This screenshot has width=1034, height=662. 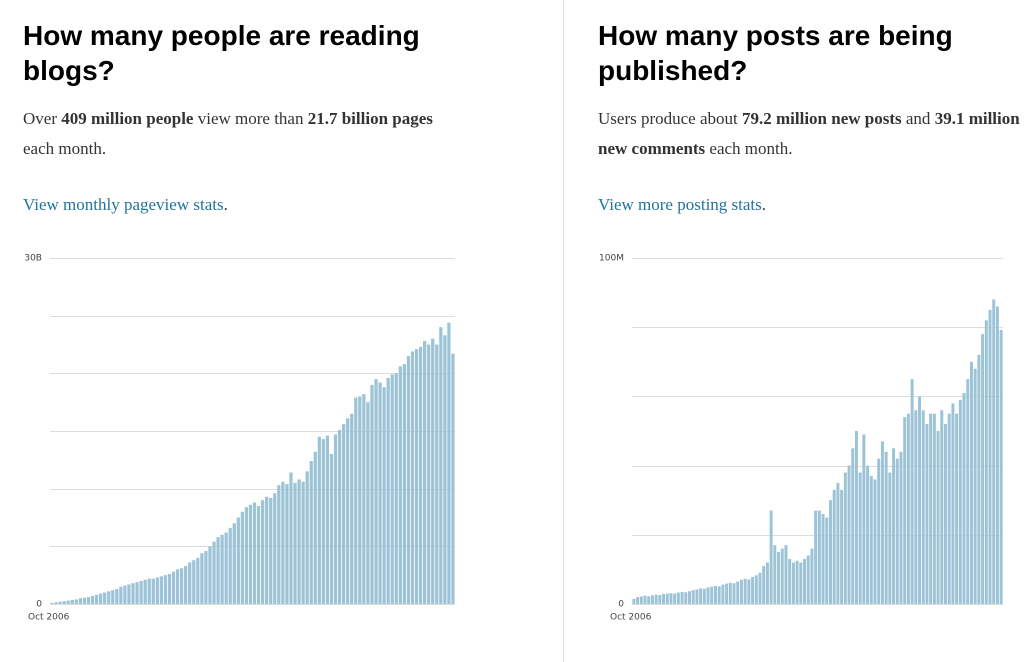 What do you see at coordinates (918, 118) in the screenshot?
I see `text: and` at bounding box center [918, 118].